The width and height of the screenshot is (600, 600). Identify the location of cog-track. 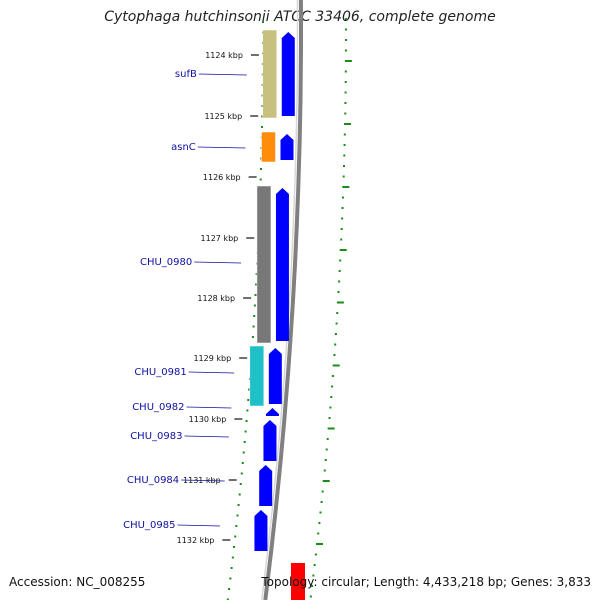
(263, 218).